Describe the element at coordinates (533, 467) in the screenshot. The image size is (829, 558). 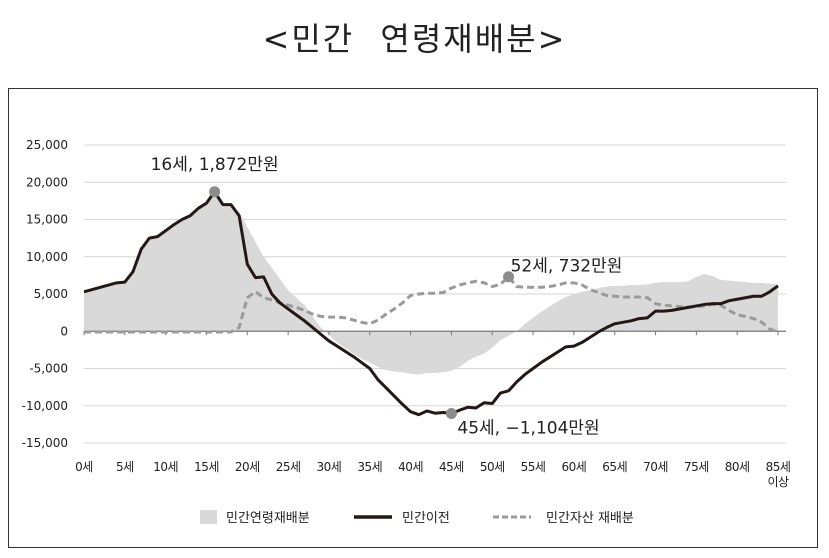
I see `x-tick-label: 55세` at that location.